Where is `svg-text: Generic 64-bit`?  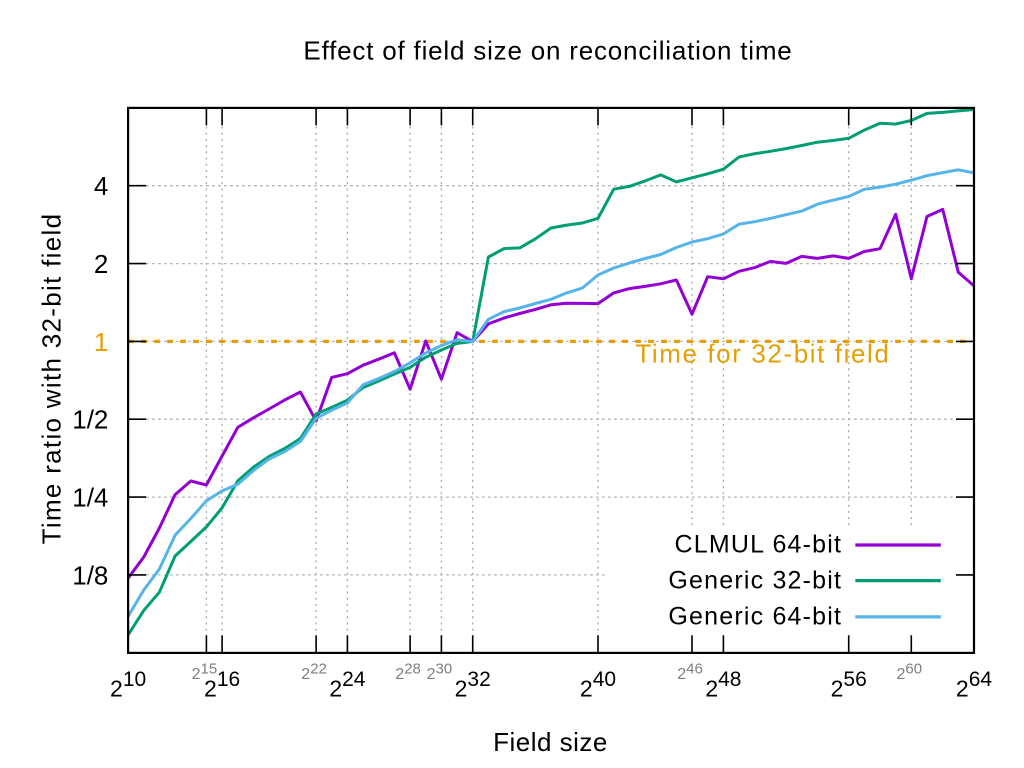 svg-text: Generic 64-bit is located at coordinates (755, 617).